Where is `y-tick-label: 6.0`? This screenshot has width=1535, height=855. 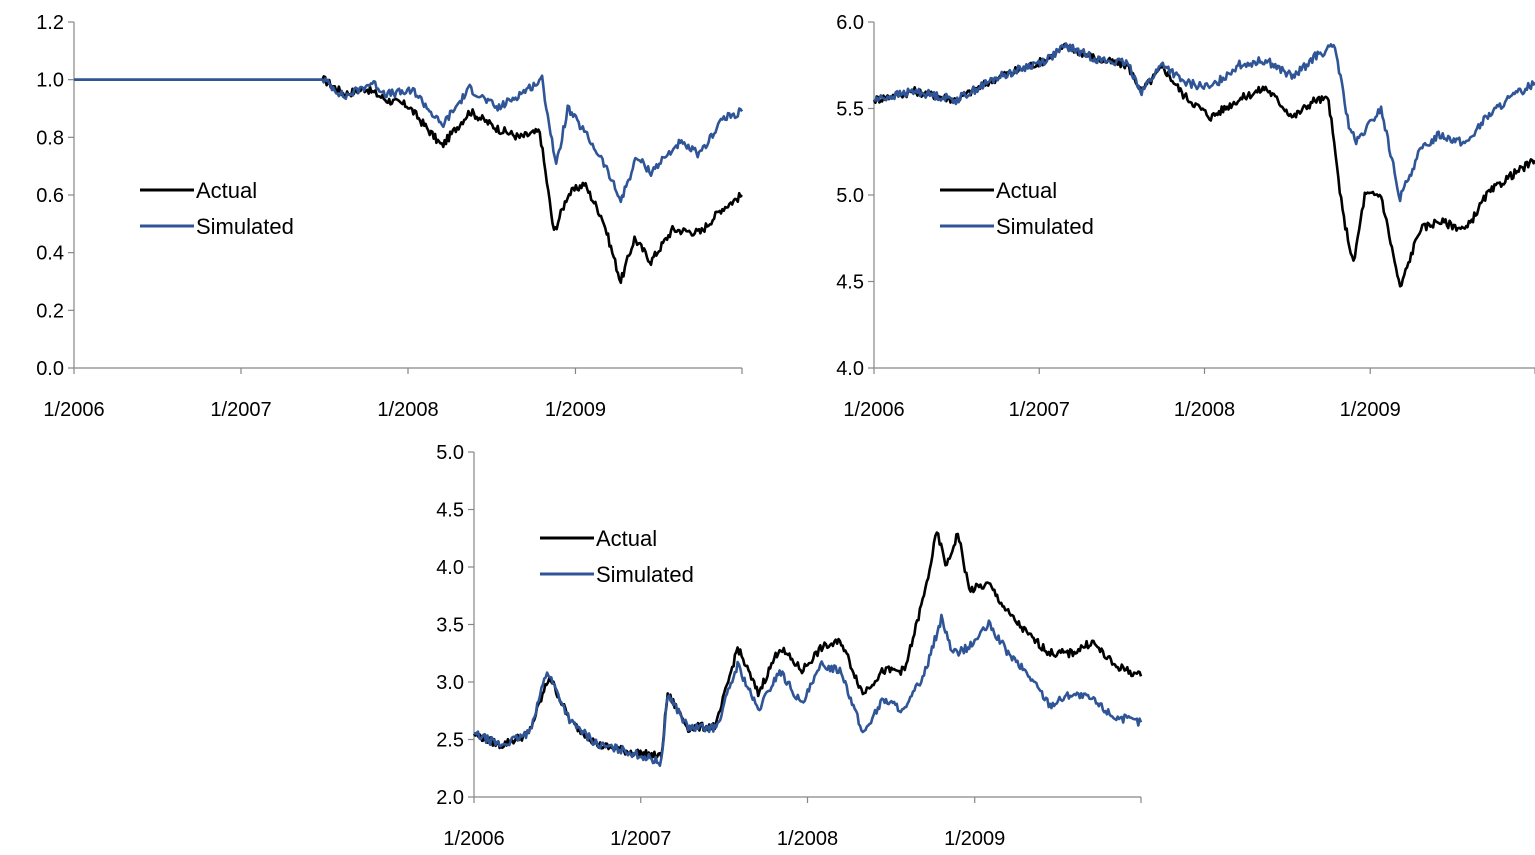 y-tick-label: 6.0 is located at coordinates (850, 23).